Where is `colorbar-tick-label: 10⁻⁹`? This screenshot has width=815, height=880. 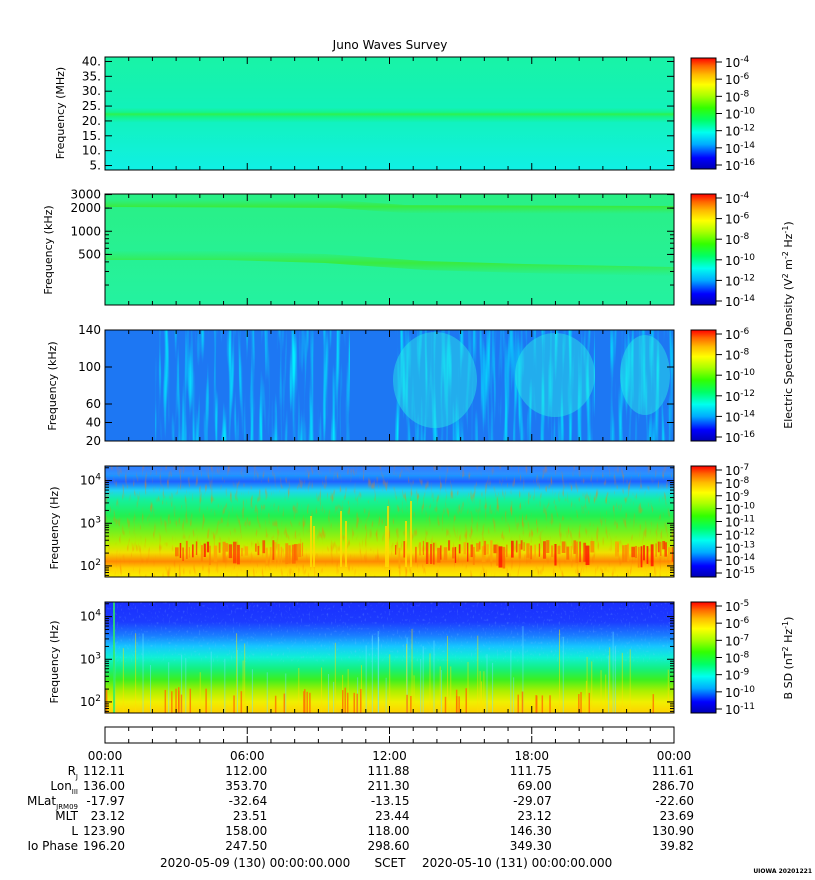
colorbar-tick-label: 10⁻⁹ is located at coordinates (737, 496).